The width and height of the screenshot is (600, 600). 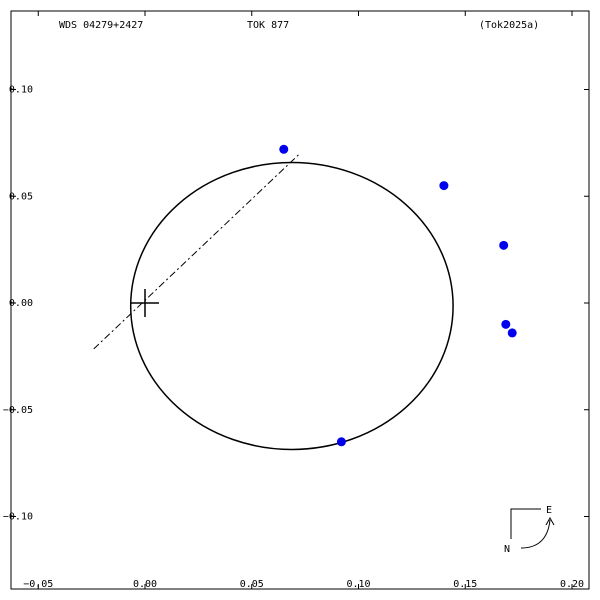 I want to click on x-tick-label: 0.00, so click(x=145, y=584).